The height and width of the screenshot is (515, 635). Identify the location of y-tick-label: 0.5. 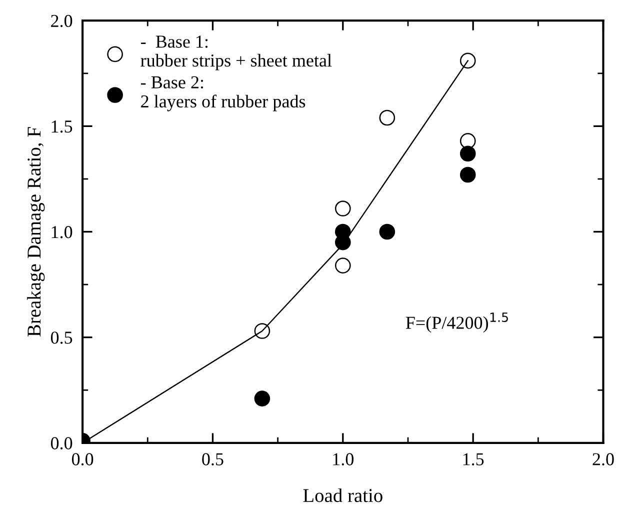
(61, 338).